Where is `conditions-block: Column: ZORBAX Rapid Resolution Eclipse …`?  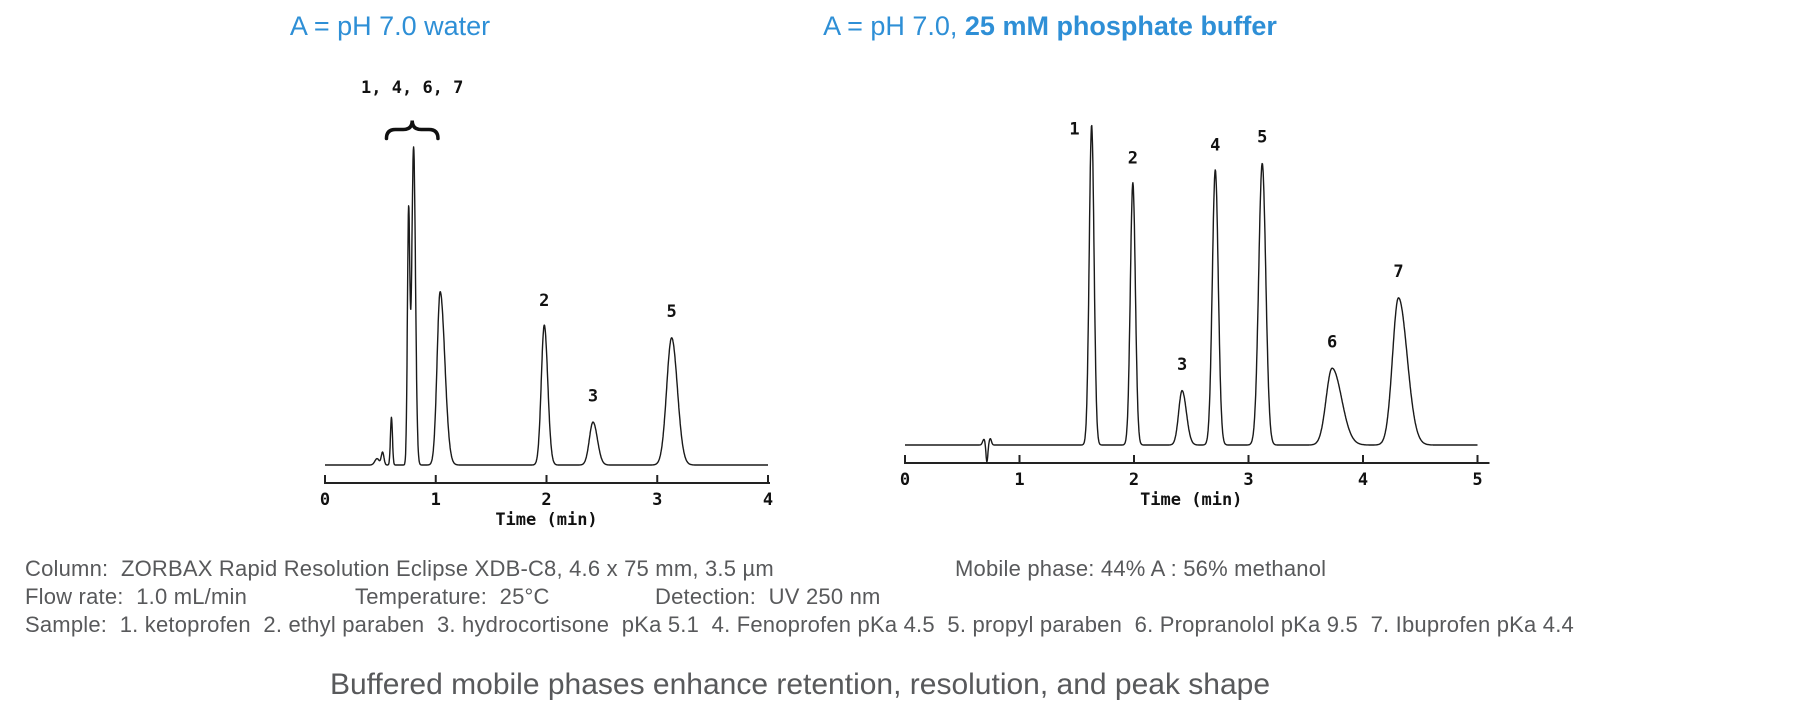 conditions-block: Column: ZORBAX Rapid Resolution Eclipse … is located at coordinates (911, 598).